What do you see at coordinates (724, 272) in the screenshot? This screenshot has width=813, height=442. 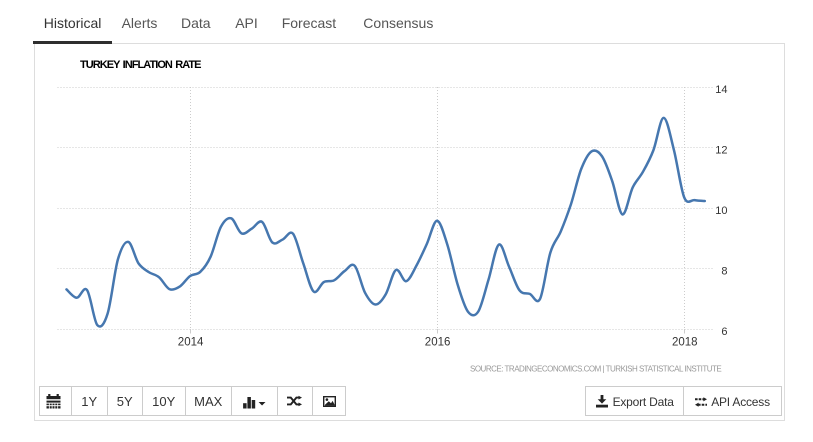 I see `svg-text: 8` at bounding box center [724, 272].